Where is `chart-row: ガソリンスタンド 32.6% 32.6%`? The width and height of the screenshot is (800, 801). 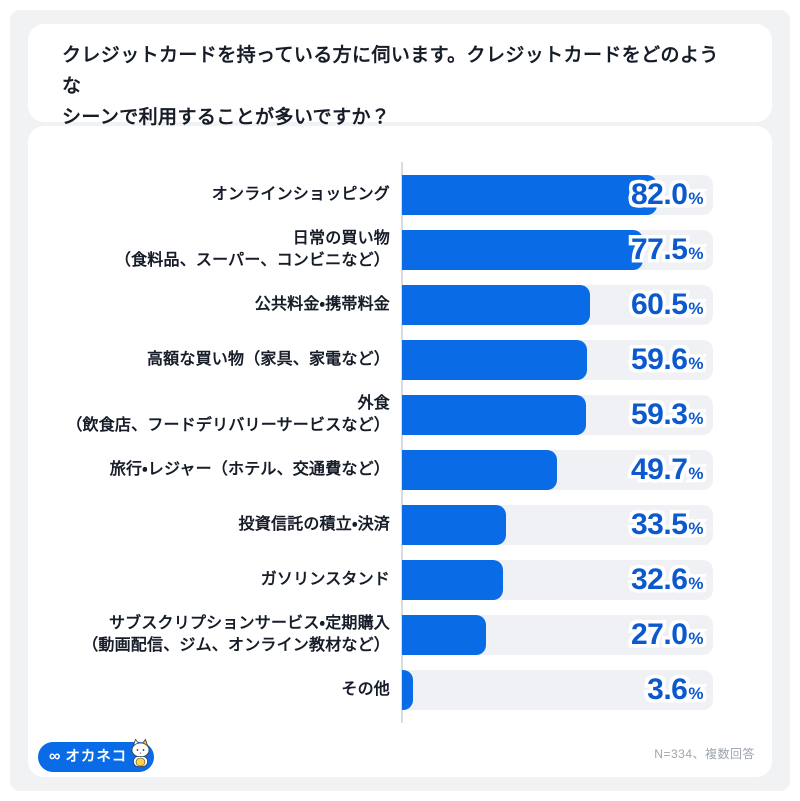
chart-row: ガソリンスタンド 32.6% 32.6% is located at coordinates (400, 580).